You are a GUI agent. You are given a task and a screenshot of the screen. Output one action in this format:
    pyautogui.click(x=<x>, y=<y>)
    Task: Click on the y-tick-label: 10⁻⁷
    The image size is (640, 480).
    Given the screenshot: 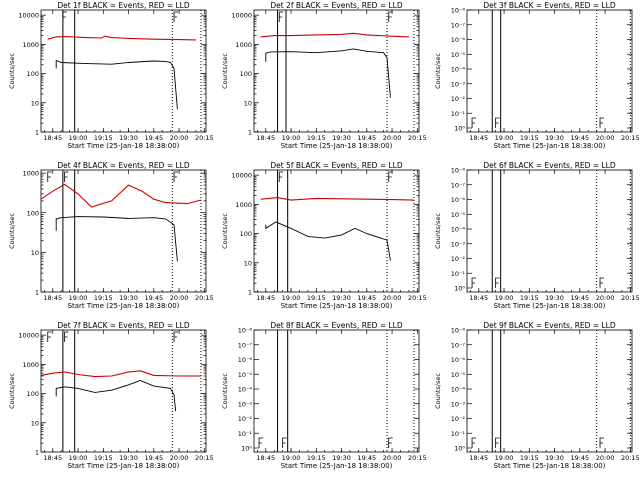 What is the action you would take?
    pyautogui.click(x=458, y=25)
    